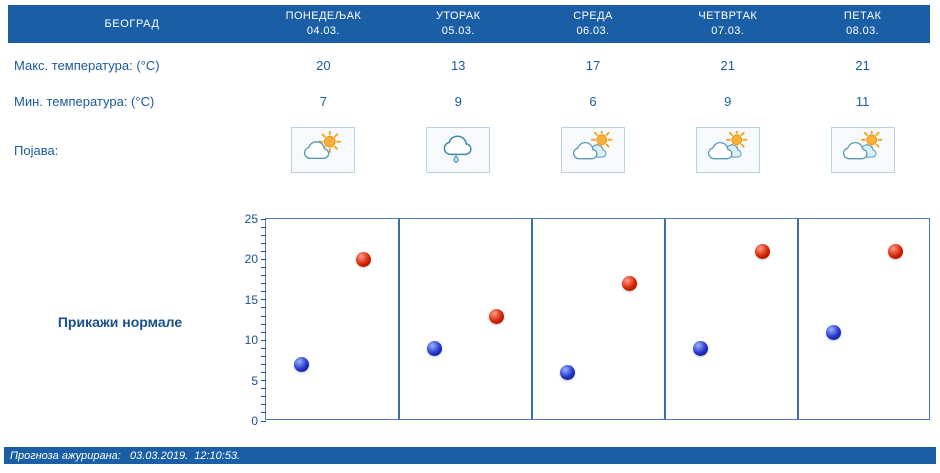 The height and width of the screenshot is (473, 940). I want to click on max-temp-value: 17, so click(593, 65).